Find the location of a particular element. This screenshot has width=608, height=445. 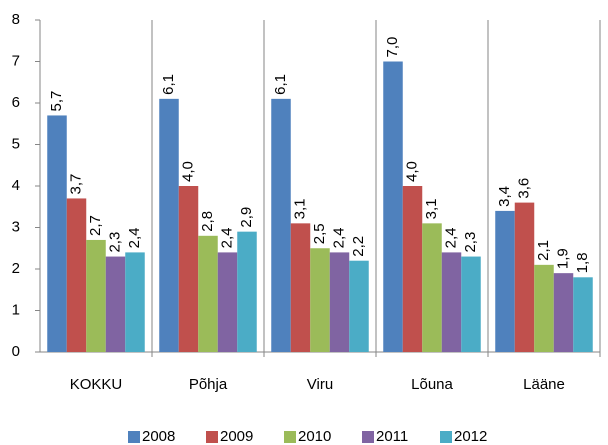

y-tick-label: 6 is located at coordinates (16, 102).